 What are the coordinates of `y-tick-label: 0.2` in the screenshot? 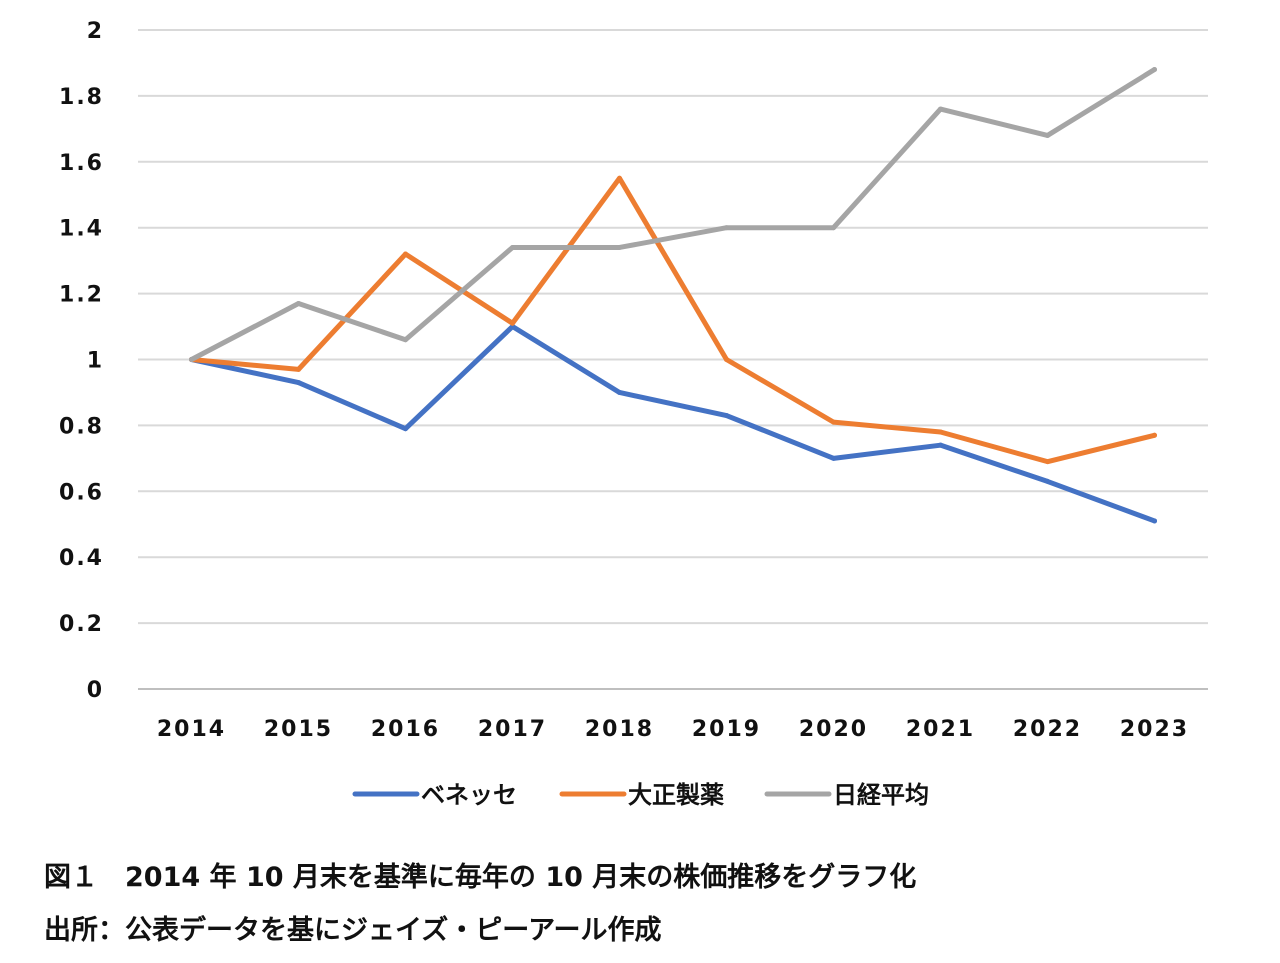 It's located at (81, 624).